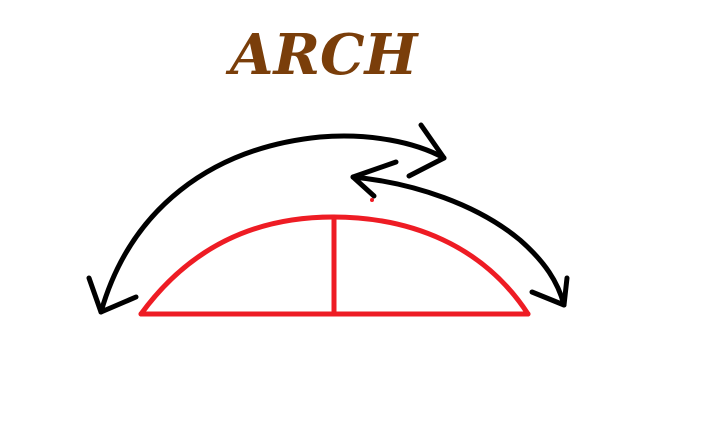 The image size is (709, 423). Describe the element at coordinates (334, 265) in the screenshot. I see `arch-structure` at that location.